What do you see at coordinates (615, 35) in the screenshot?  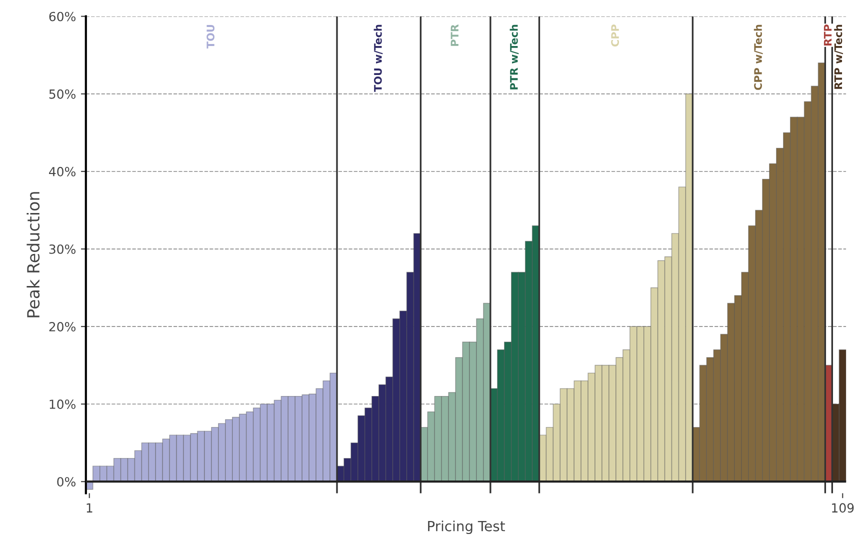 I see `text: CPP` at bounding box center [615, 35].